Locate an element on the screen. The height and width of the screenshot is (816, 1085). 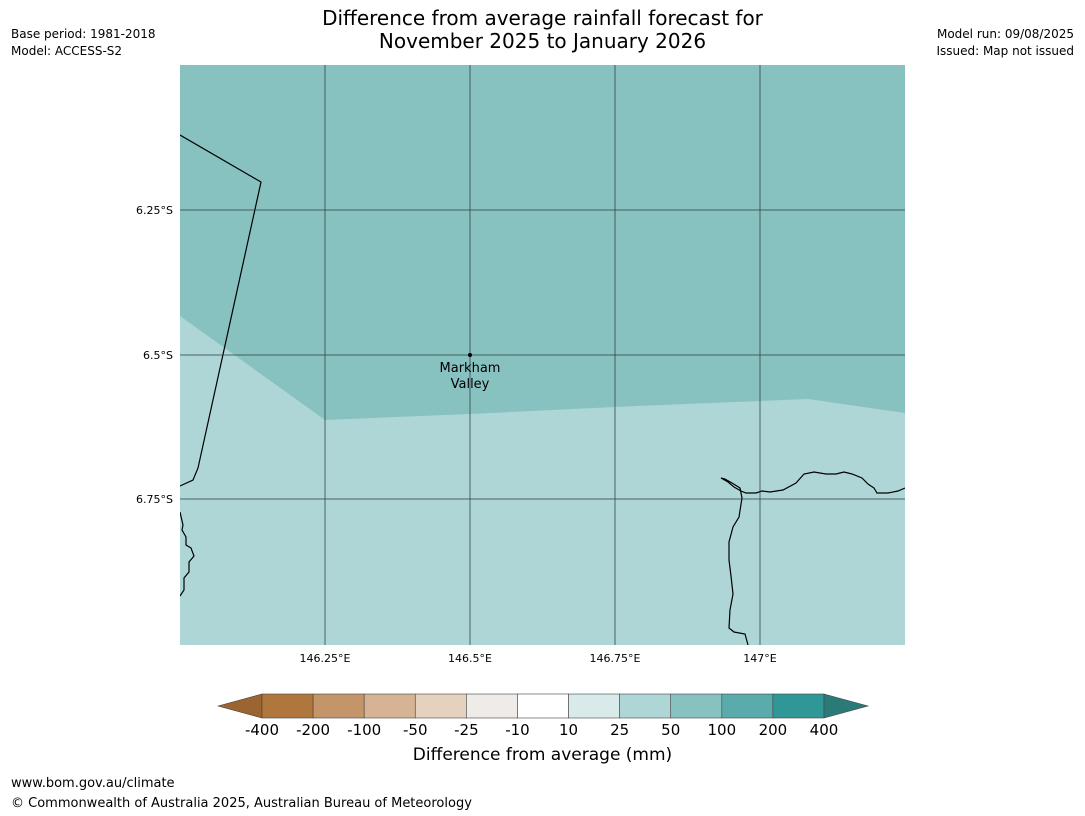
colorbar-title: Difference from average (mm) is located at coordinates (542, 755).